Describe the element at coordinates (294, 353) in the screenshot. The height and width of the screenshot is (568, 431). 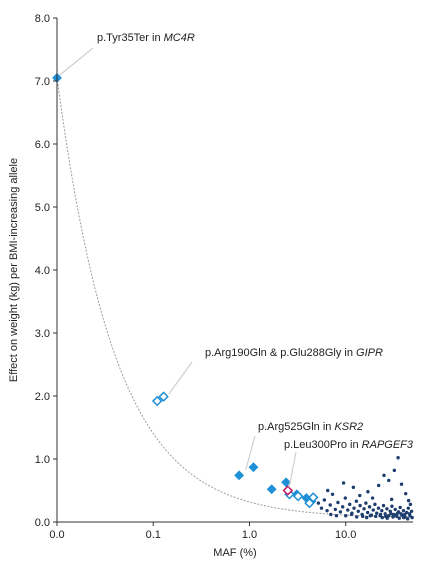
I see `annotation-label: p.Arg190Gln & p.Glu288Gly in GIPR` at that location.